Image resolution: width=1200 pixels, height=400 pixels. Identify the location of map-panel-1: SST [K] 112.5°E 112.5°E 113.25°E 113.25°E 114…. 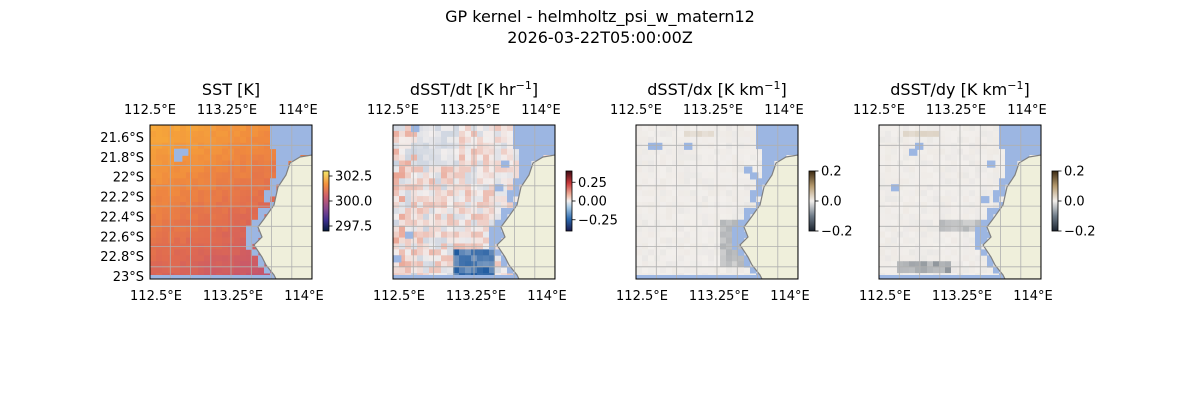
(236, 192).